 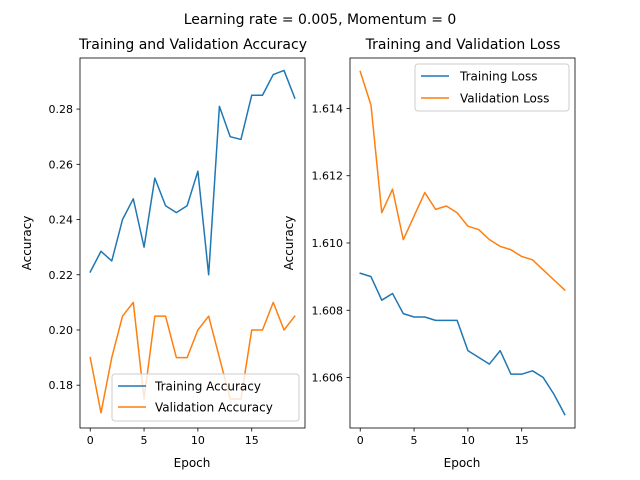 What do you see at coordinates (192, 172) in the screenshot?
I see `series-line-training-accuracy` at bounding box center [192, 172].